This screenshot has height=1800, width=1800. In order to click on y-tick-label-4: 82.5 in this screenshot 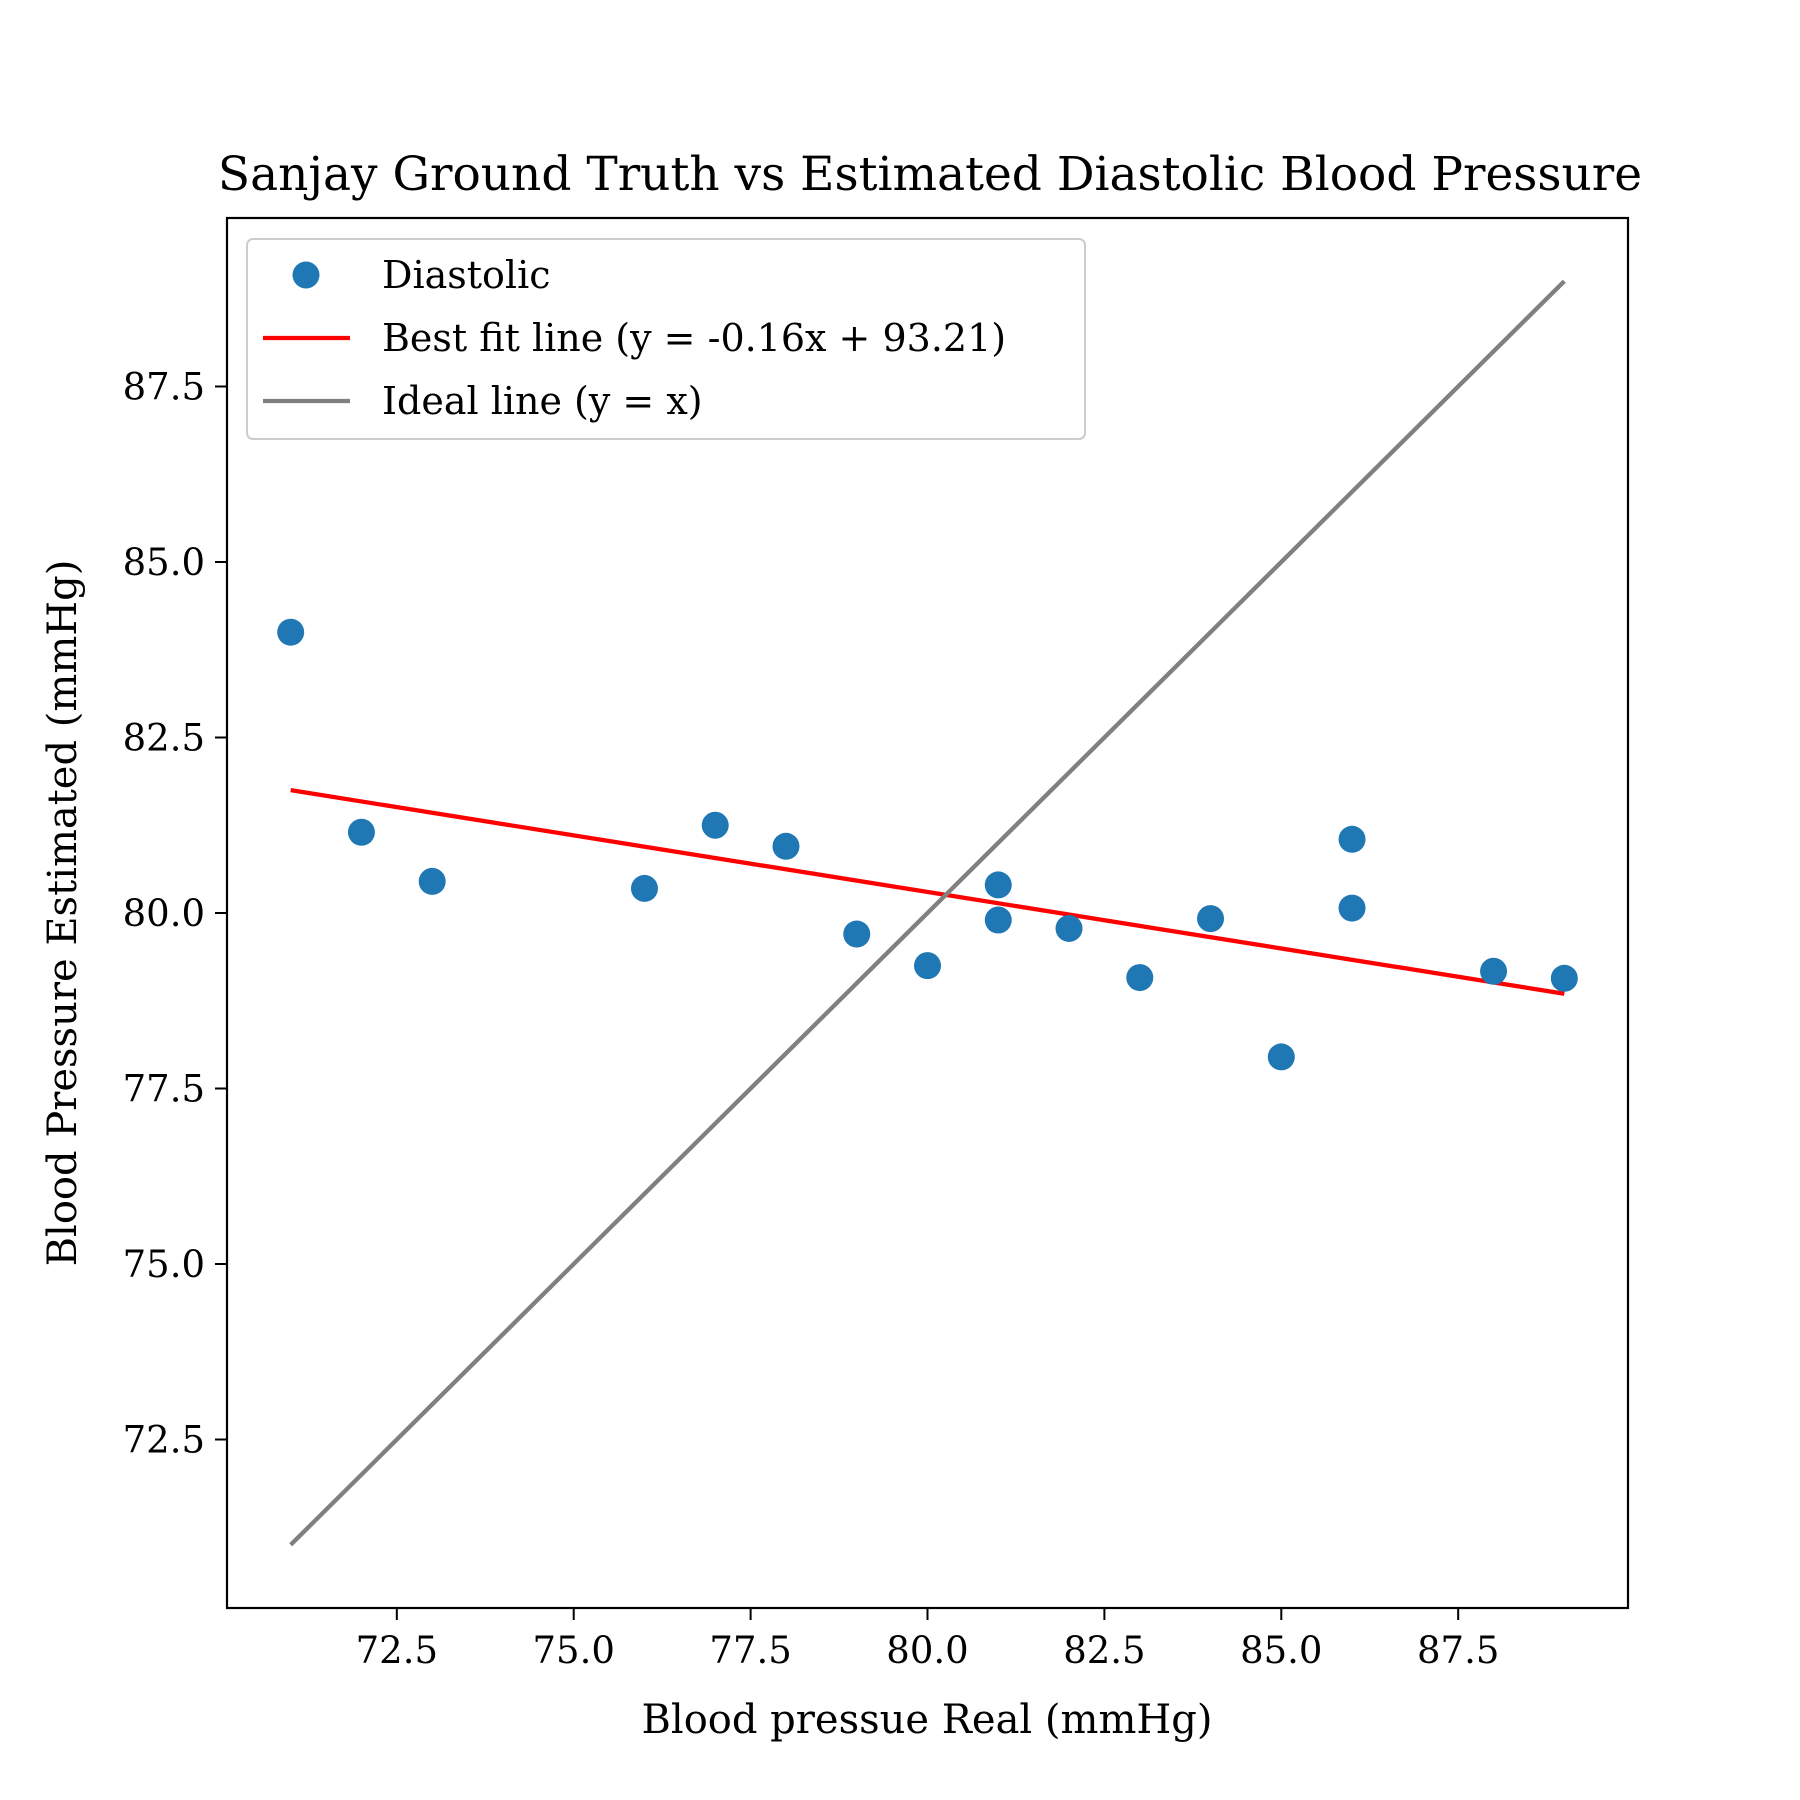, I will do `click(164, 737)`.